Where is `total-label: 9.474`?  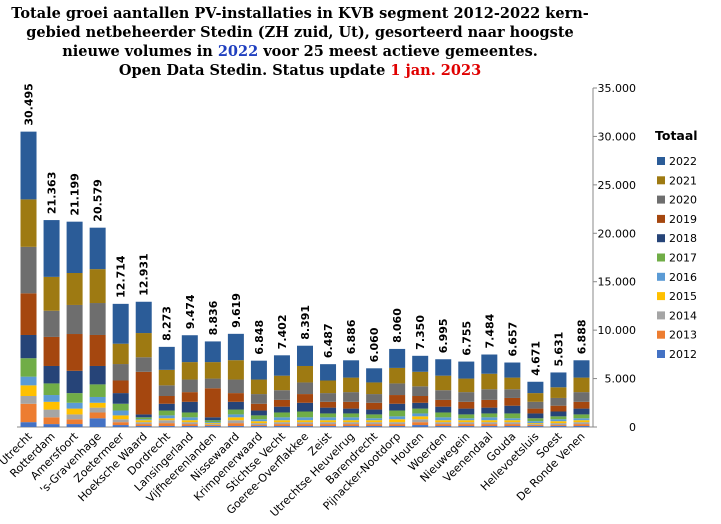 total-label: 9.474 is located at coordinates (190, 311).